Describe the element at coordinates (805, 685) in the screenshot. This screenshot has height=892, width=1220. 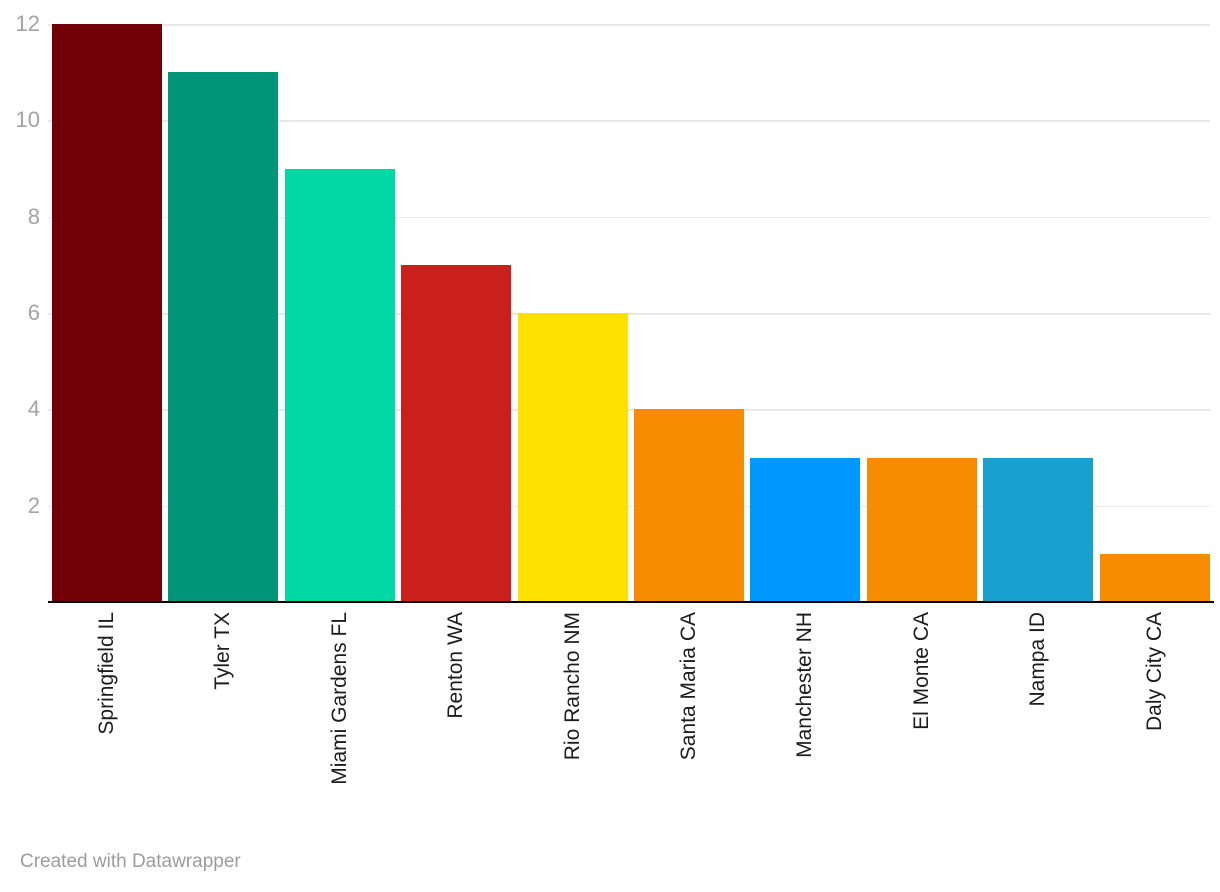
I see `x-label-manchester-nh: Manchester NH` at that location.